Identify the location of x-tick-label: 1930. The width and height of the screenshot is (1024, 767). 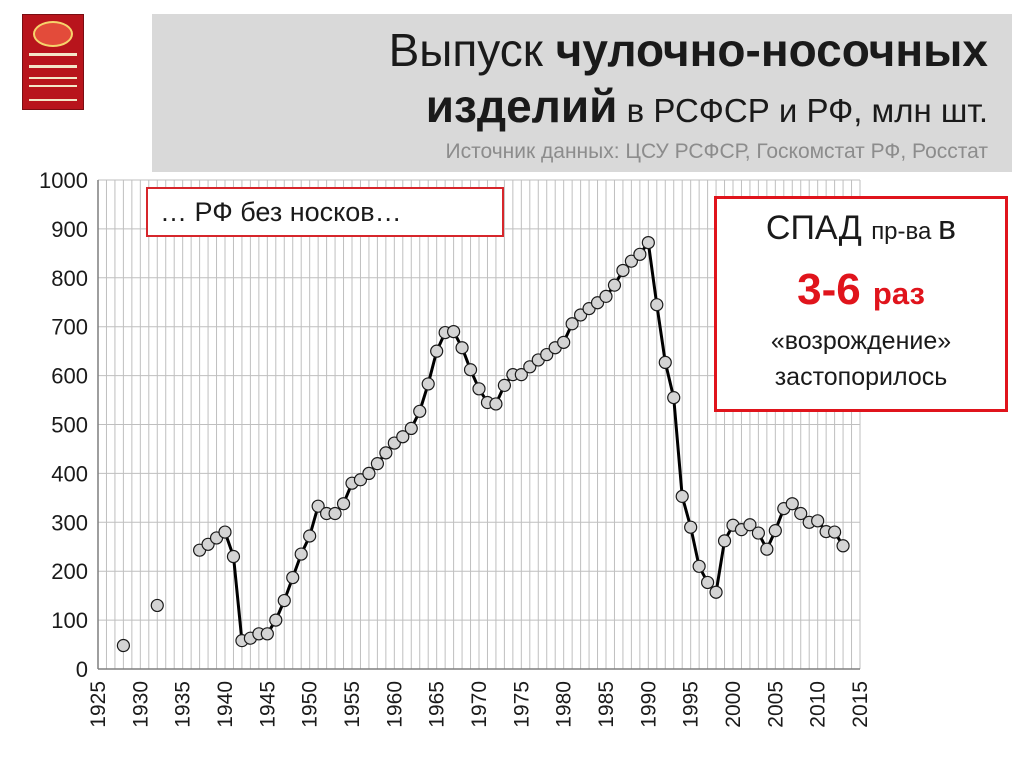
(140, 704).